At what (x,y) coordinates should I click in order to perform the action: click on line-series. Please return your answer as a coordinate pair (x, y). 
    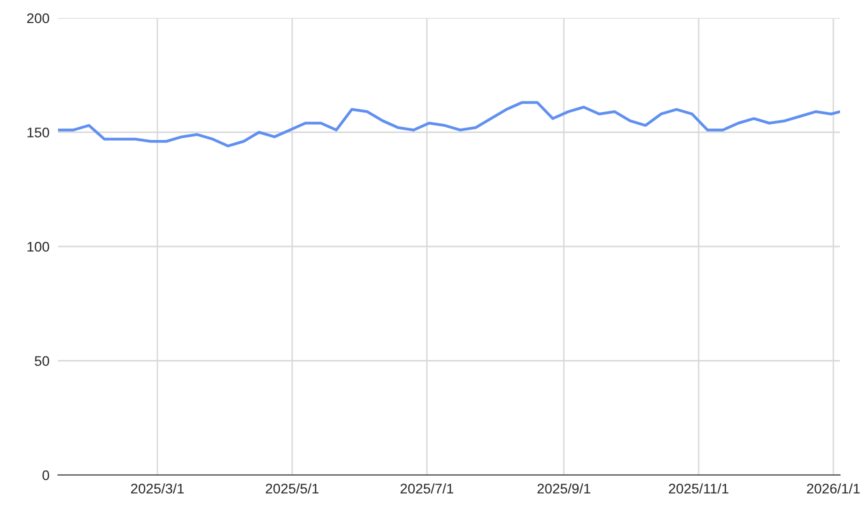
    Looking at the image, I should click on (449, 124).